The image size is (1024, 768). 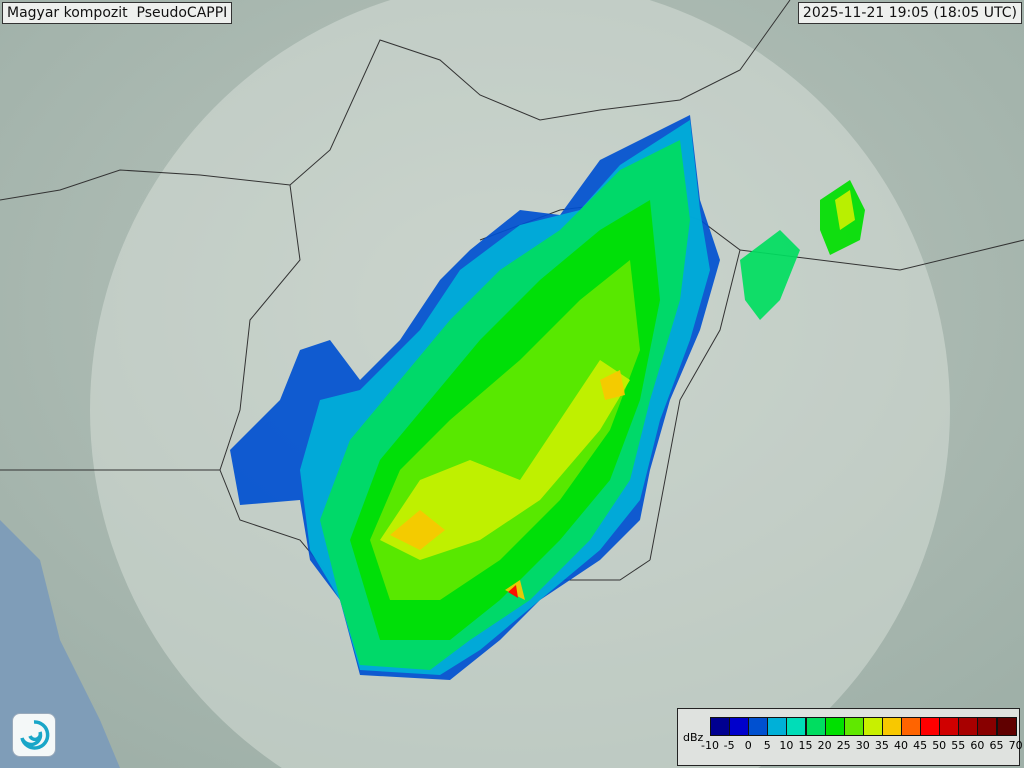 I want to click on legend-tick-label: 65, so click(x=996, y=745).